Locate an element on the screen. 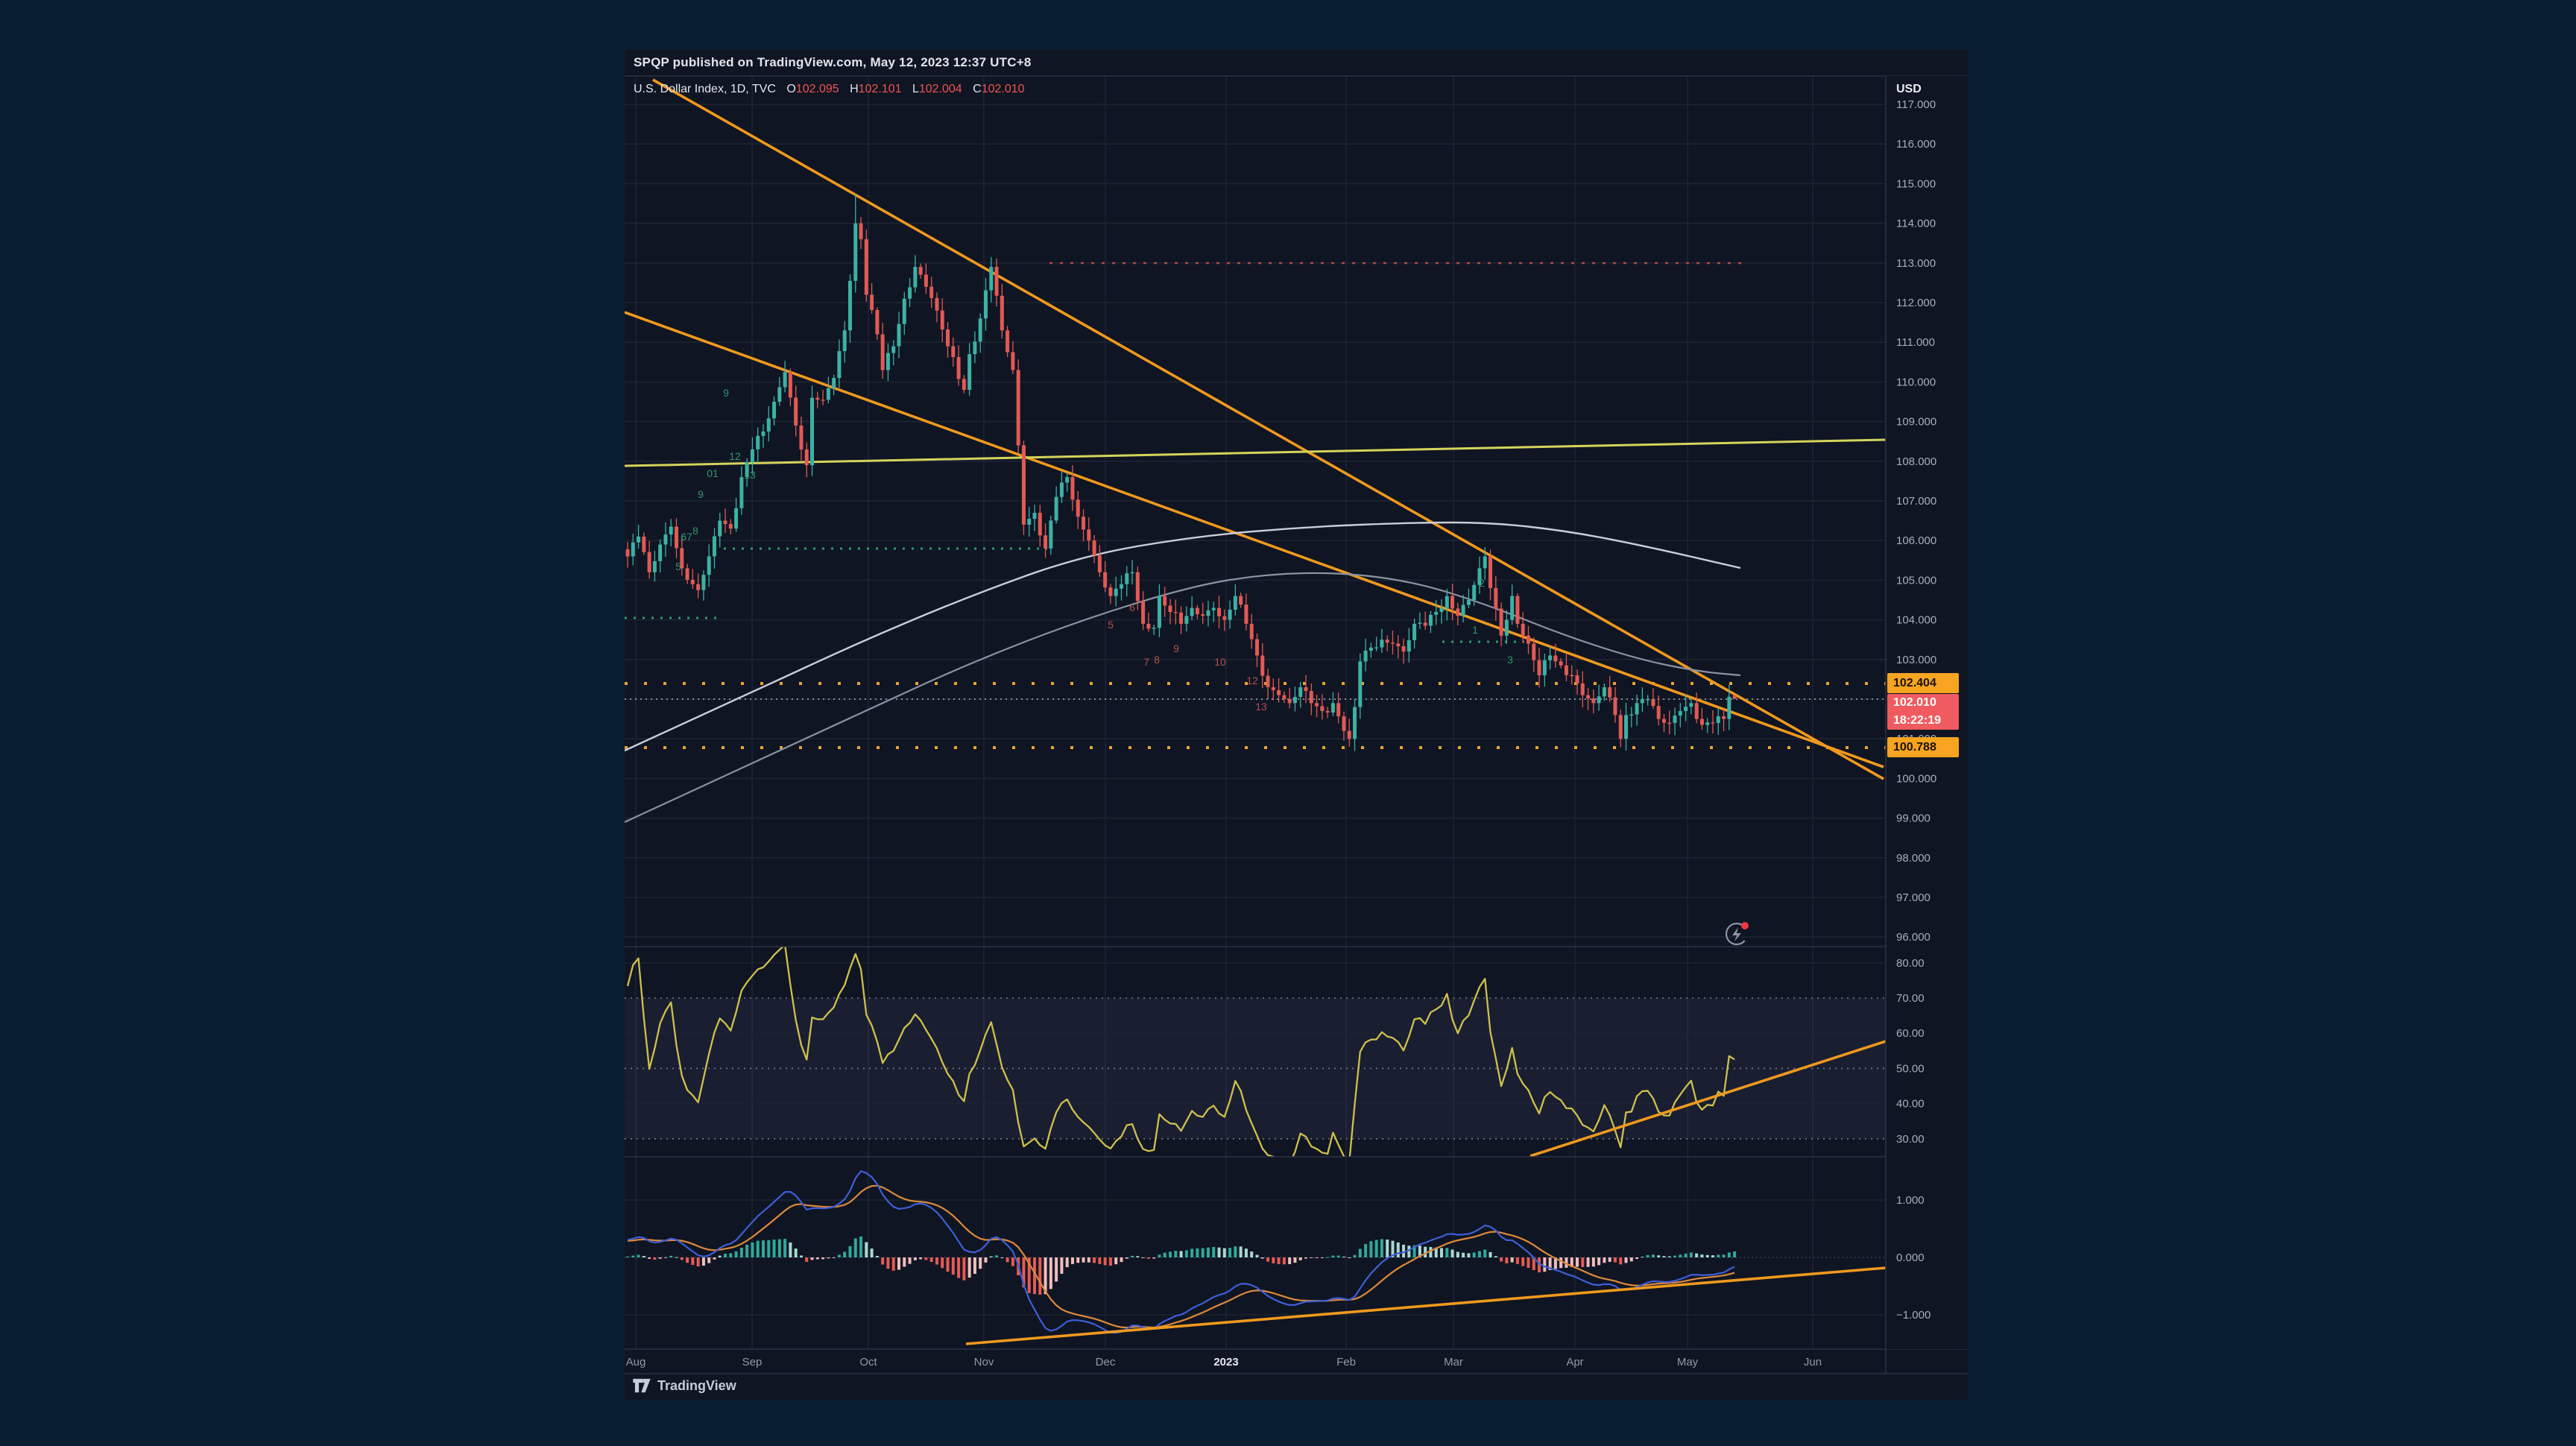 The image size is (2576, 1446). time-label-Aug: Aug is located at coordinates (636, 1362).